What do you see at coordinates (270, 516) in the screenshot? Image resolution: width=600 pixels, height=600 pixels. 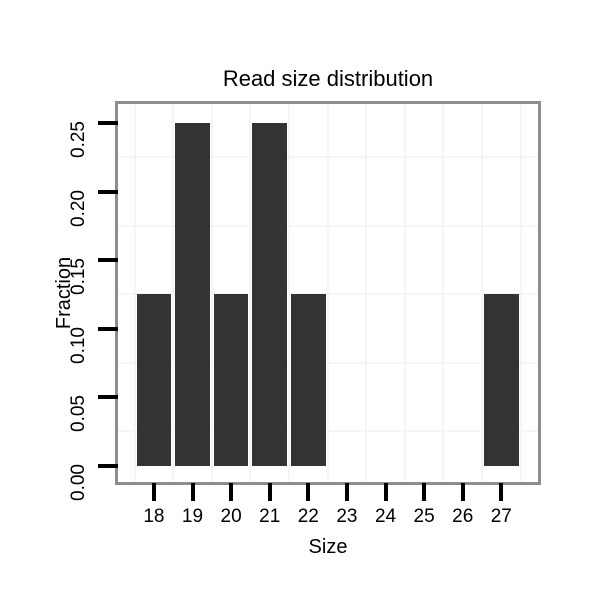 I see `x-tick-label-21: 21` at bounding box center [270, 516].